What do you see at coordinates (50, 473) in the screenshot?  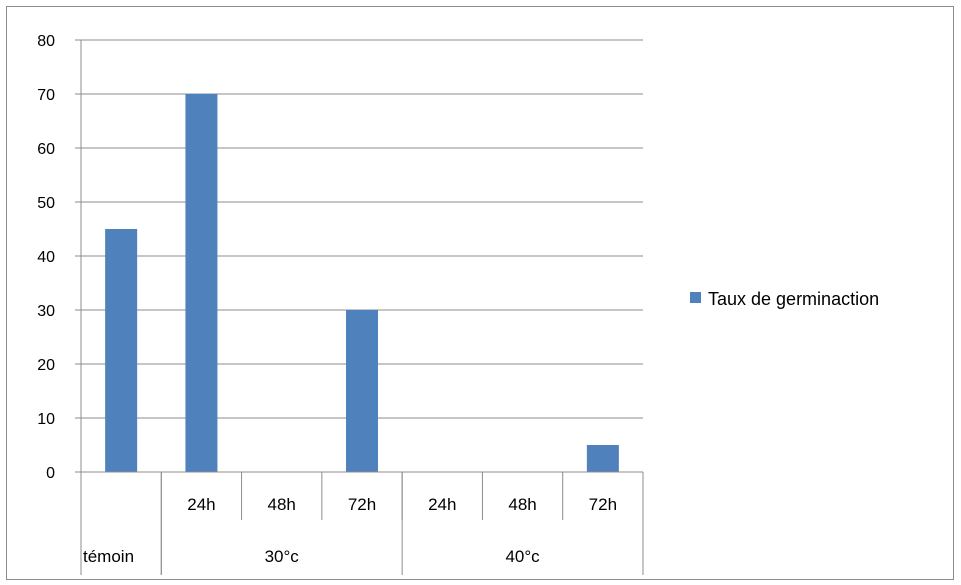 I see `y-tick-label: 0` at bounding box center [50, 473].